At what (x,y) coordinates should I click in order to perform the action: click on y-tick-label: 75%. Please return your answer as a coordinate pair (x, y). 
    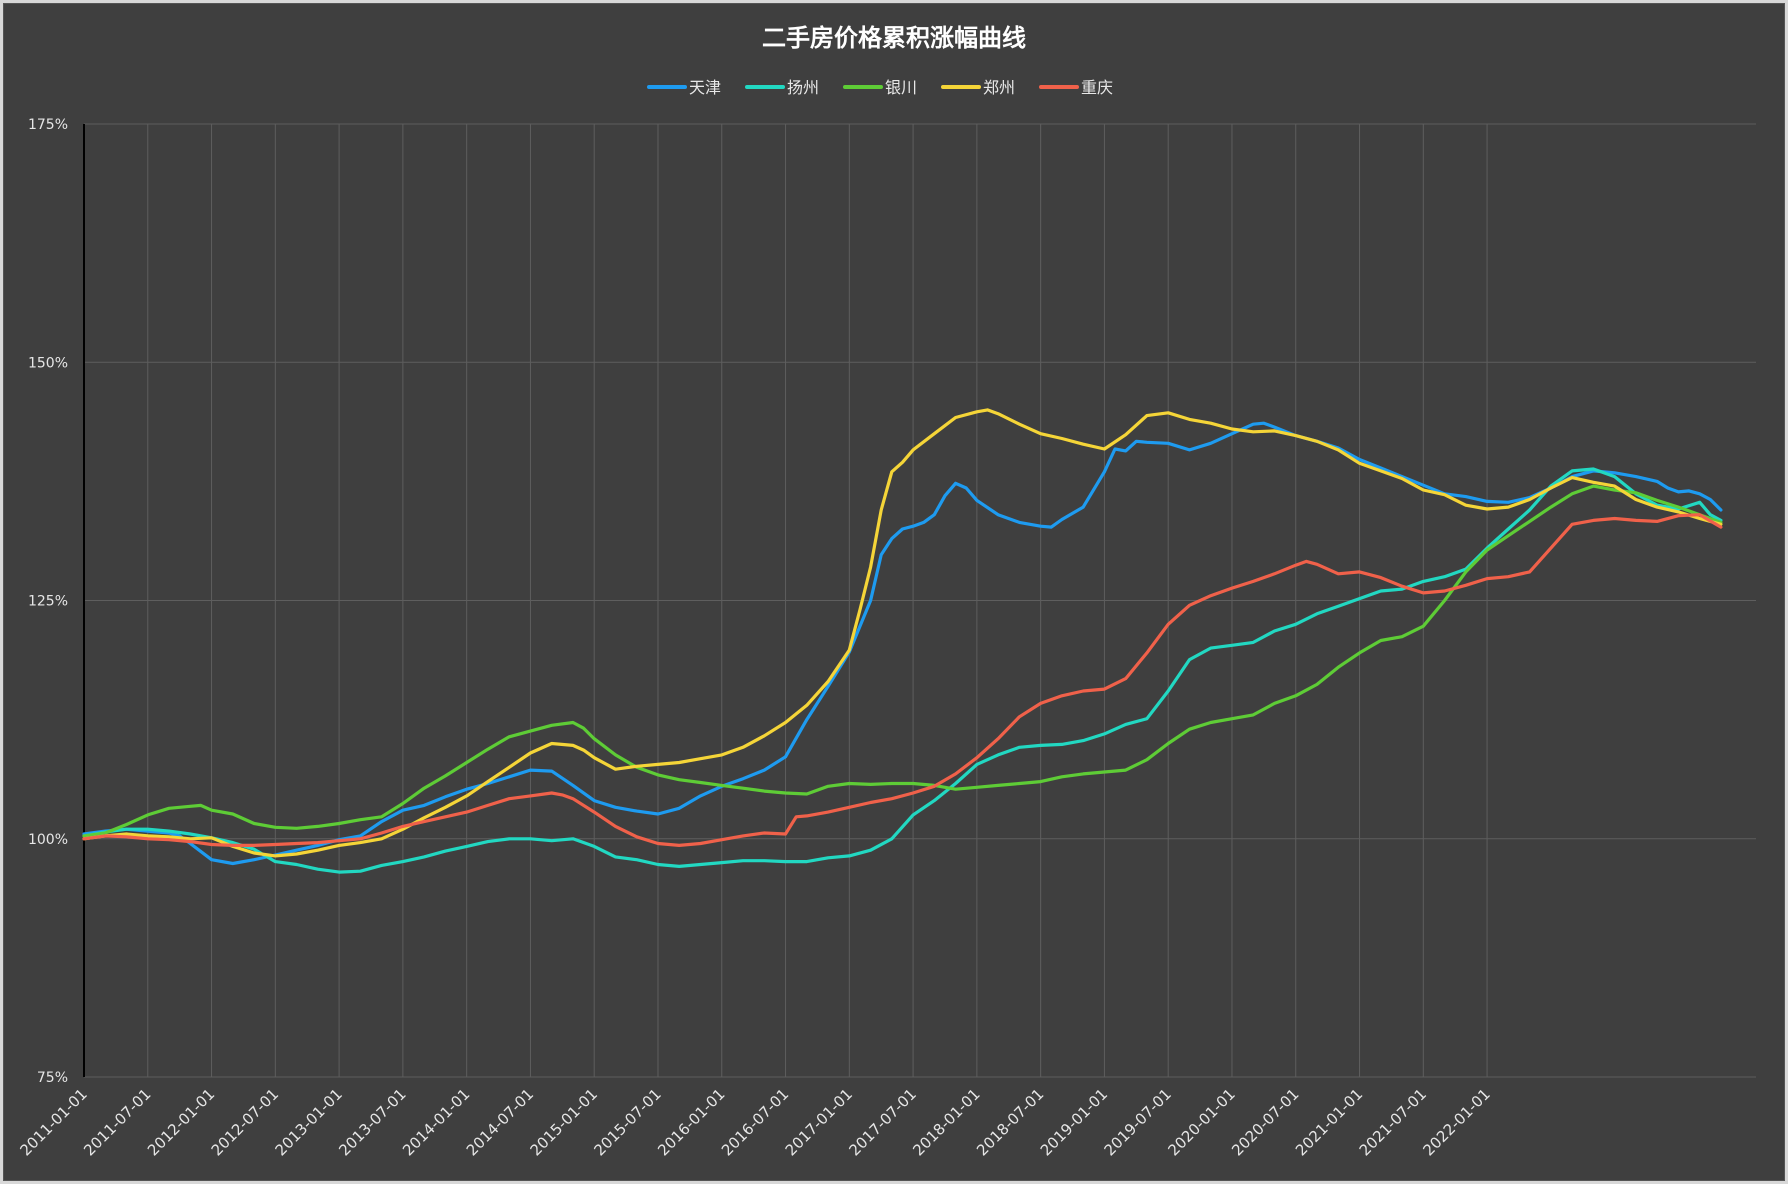
    Looking at the image, I should click on (52, 1078).